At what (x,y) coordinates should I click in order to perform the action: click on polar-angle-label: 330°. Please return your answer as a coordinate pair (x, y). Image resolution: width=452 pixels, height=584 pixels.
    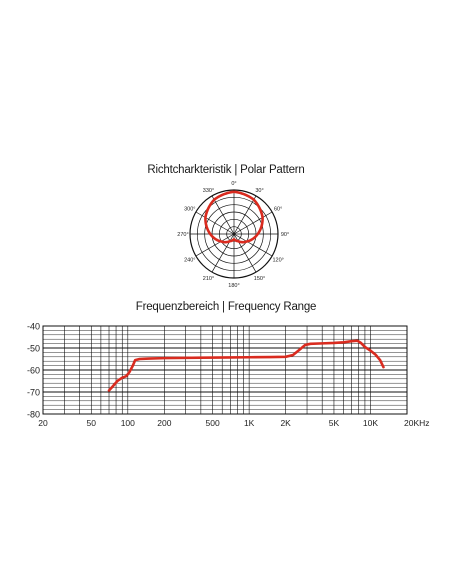
    Looking at the image, I should click on (208, 191).